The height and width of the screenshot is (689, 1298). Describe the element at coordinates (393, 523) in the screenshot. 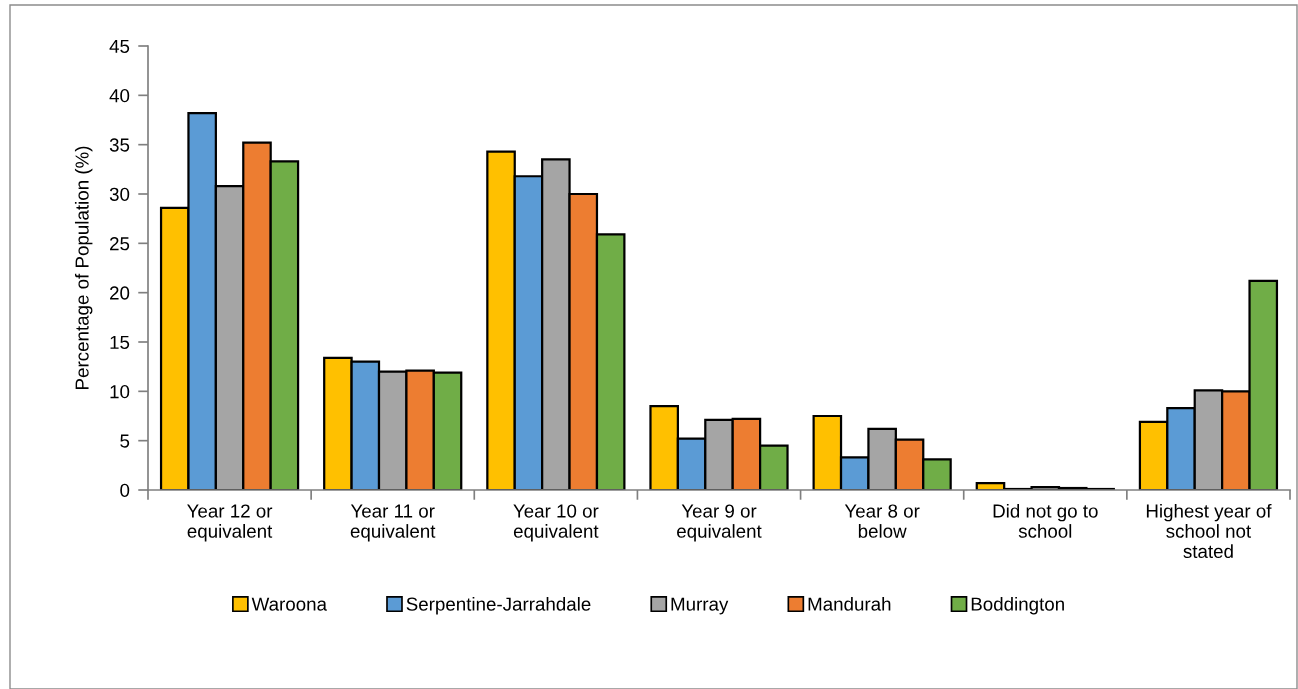

I see `x-tick-label: Year 11 or equivalent` at that location.